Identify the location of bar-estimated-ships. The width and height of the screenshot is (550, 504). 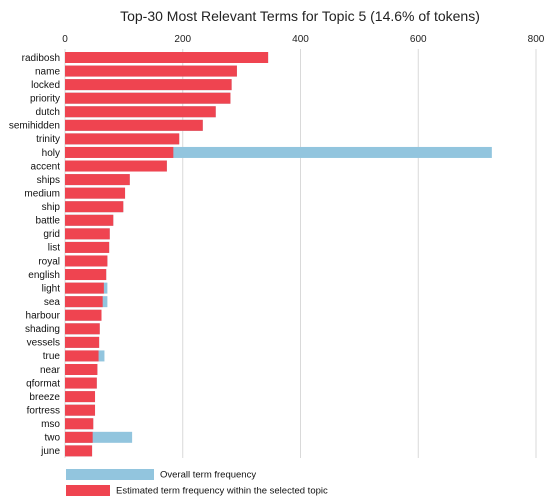
(97, 180).